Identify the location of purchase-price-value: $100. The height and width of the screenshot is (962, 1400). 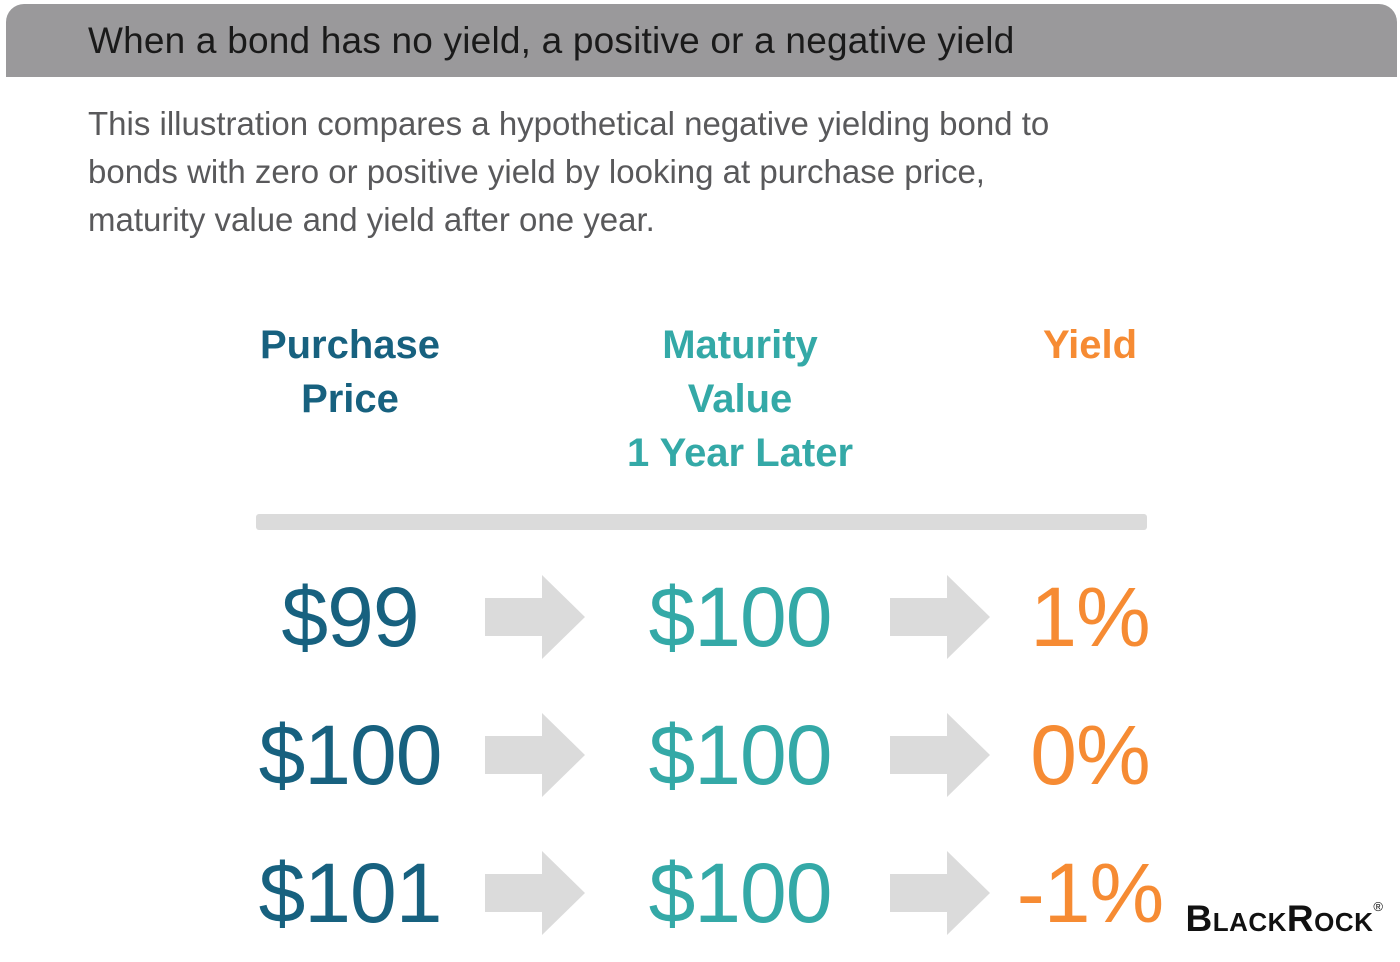
(350, 754).